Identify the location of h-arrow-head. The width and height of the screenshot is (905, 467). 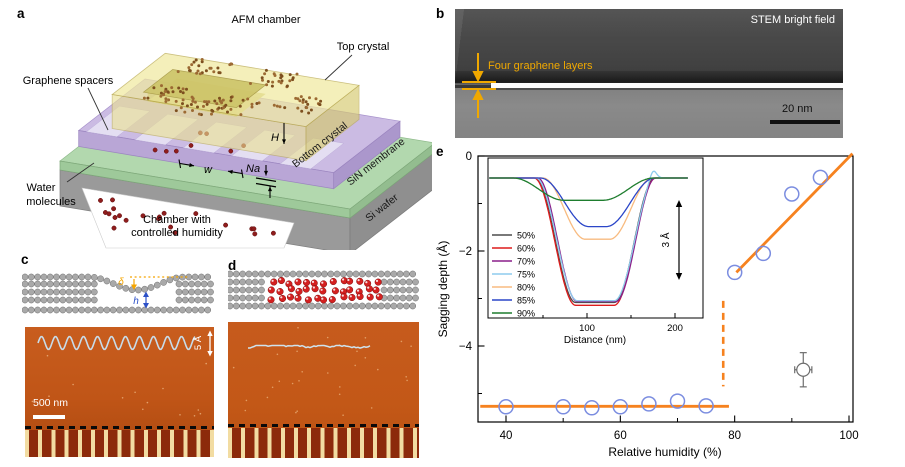
(146, 306).